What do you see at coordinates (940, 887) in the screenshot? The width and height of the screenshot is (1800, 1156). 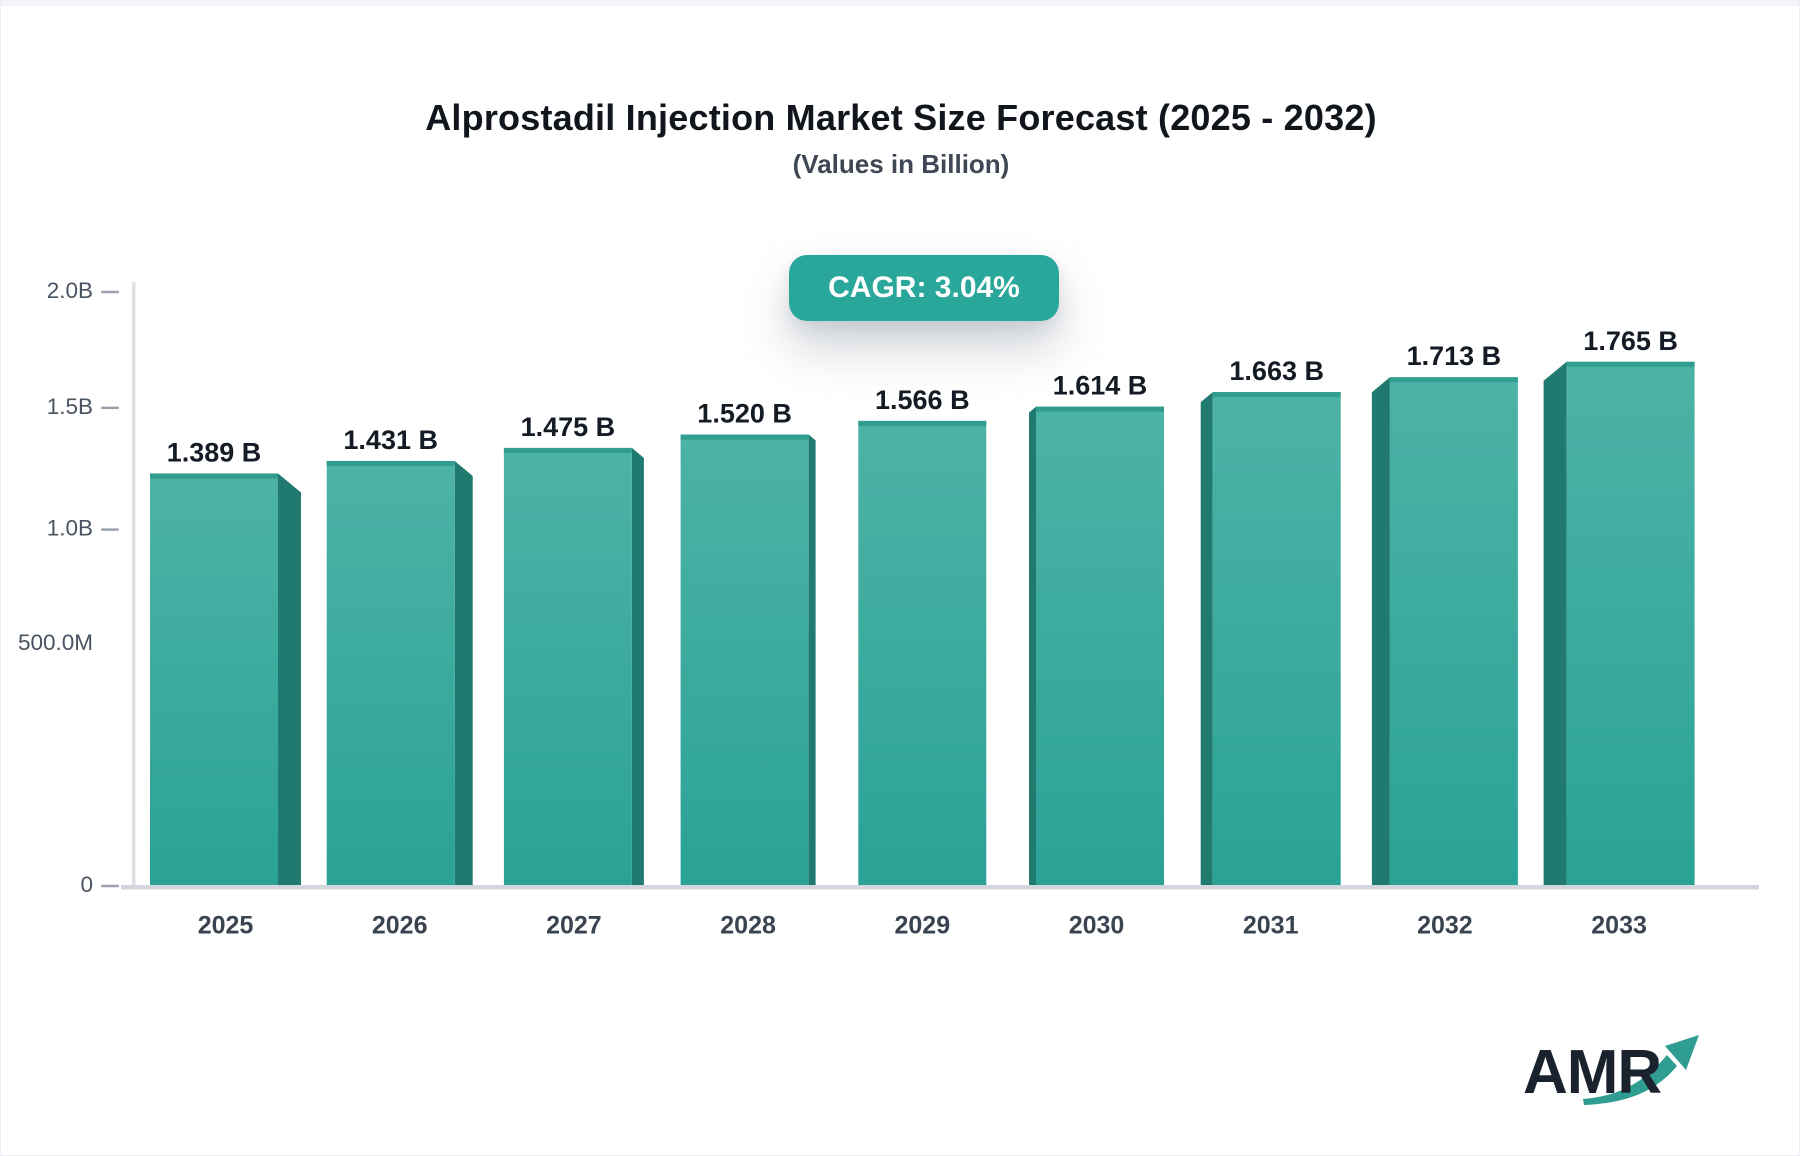 I see `x-axis-baseline` at bounding box center [940, 887].